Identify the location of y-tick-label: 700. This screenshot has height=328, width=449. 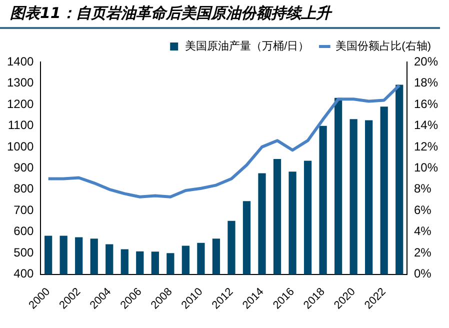
(24, 209).